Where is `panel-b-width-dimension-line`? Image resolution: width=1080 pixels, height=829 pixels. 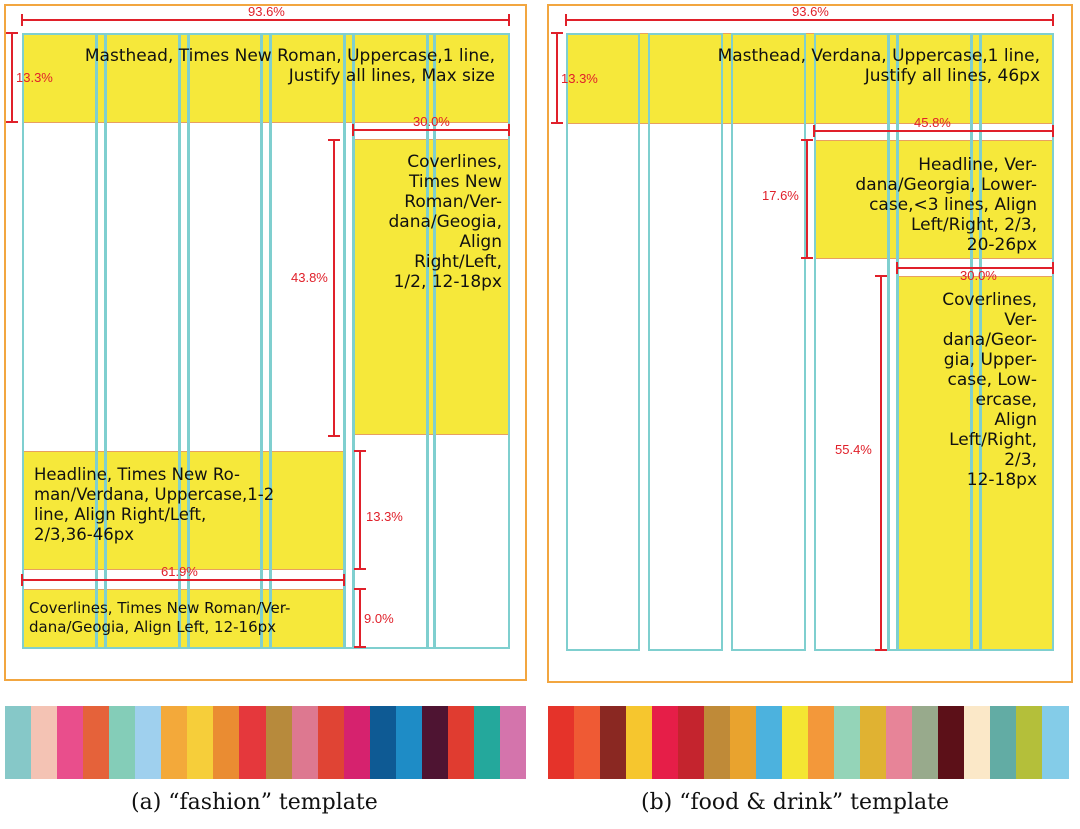
panel-b-width-dimension-line is located at coordinates (810, 20).